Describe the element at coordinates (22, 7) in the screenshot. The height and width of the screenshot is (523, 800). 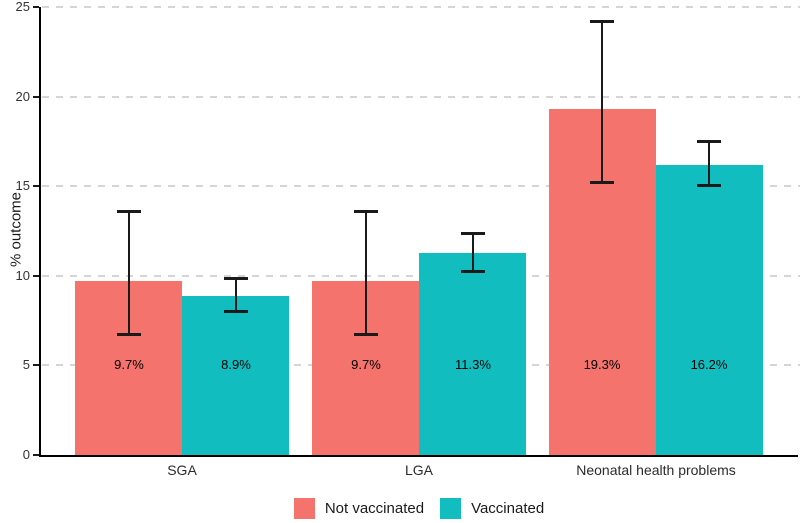
I see `y-axis-tick-label-25: 25` at that location.